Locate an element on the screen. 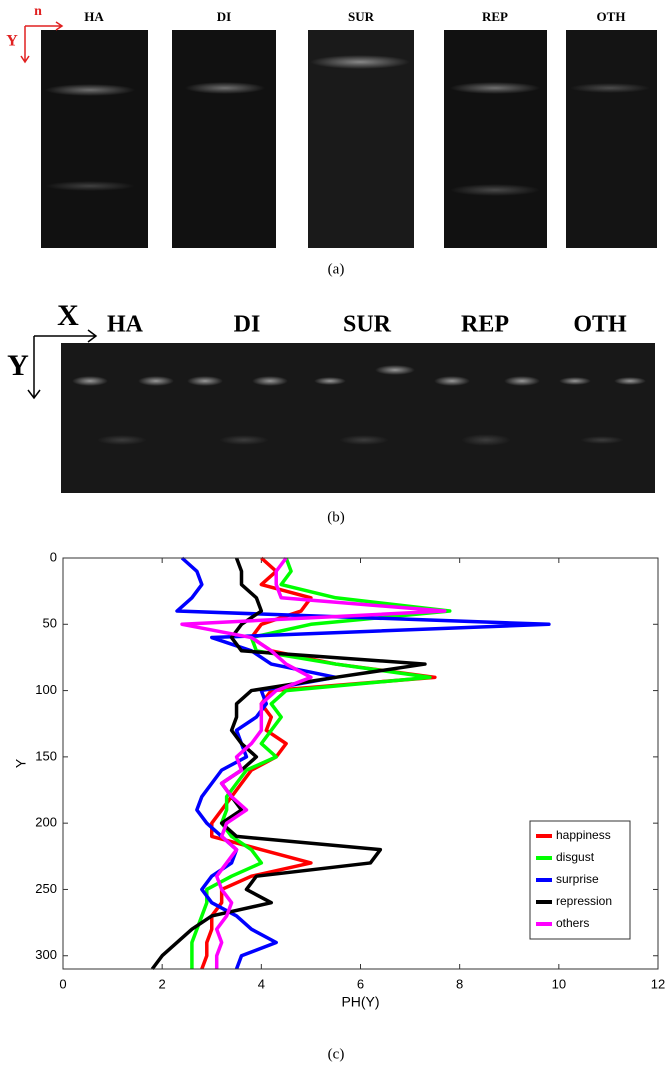  x-tick-label: 8 is located at coordinates (459, 983).